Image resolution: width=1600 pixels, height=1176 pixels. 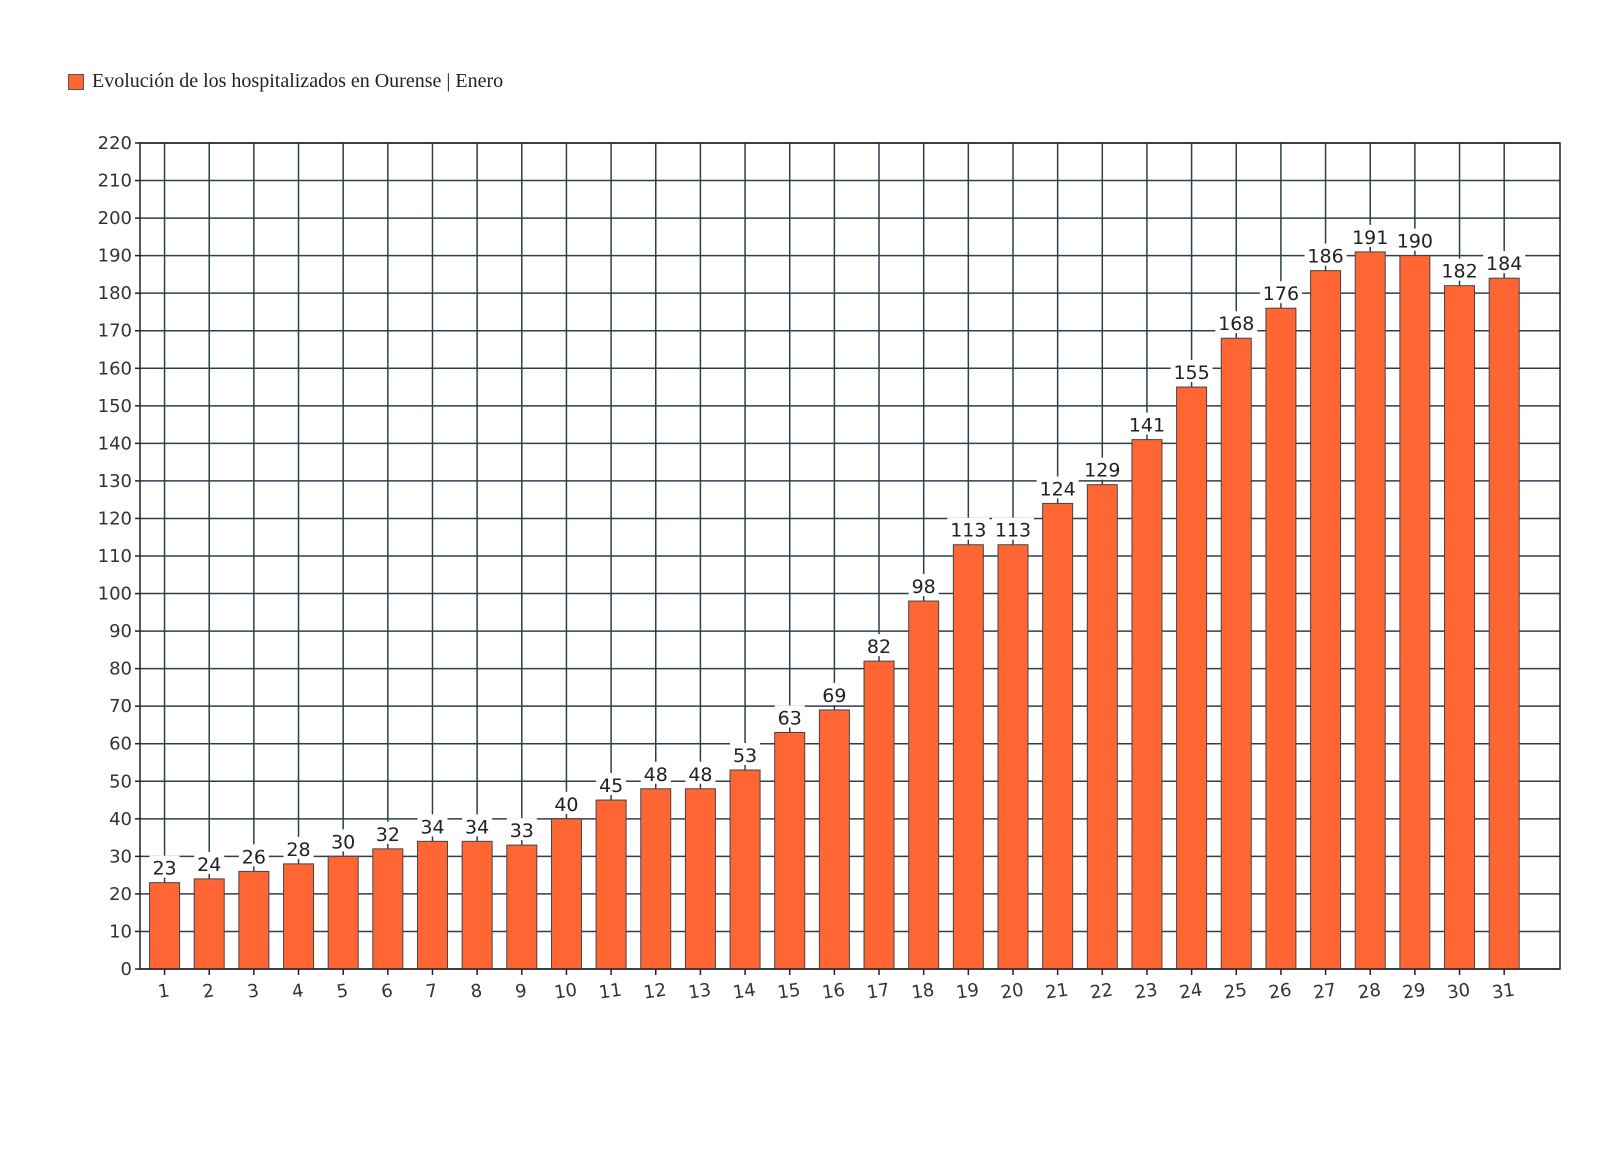 I want to click on y-tick-label: 200, so click(x=115, y=218).